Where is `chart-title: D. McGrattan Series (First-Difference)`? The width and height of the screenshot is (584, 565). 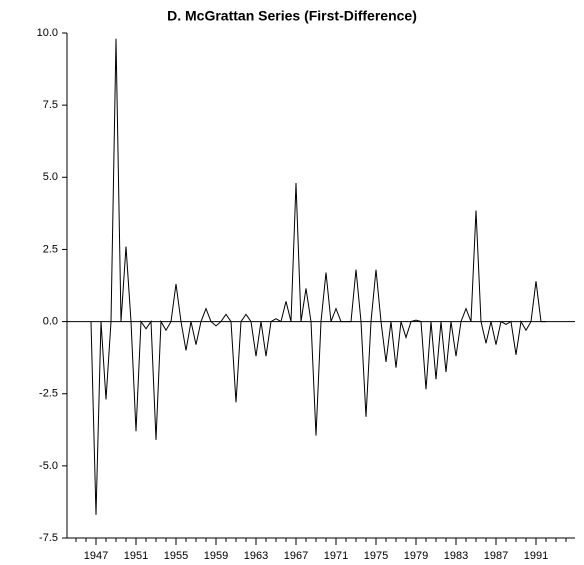
chart-title: D. McGrattan Series (First-Difference) is located at coordinates (292, 16).